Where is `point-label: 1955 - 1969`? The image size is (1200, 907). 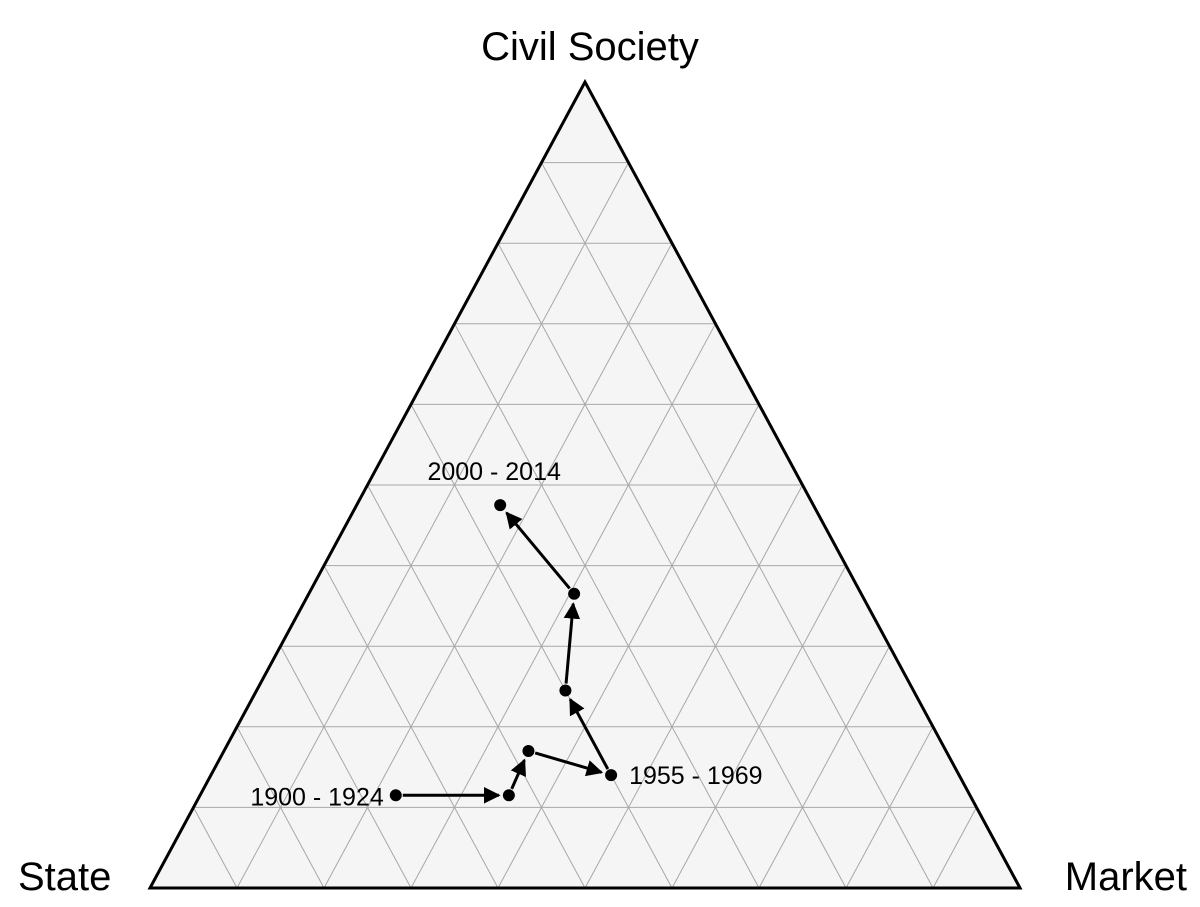
point-label: 1955 - 1969 is located at coordinates (695, 776).